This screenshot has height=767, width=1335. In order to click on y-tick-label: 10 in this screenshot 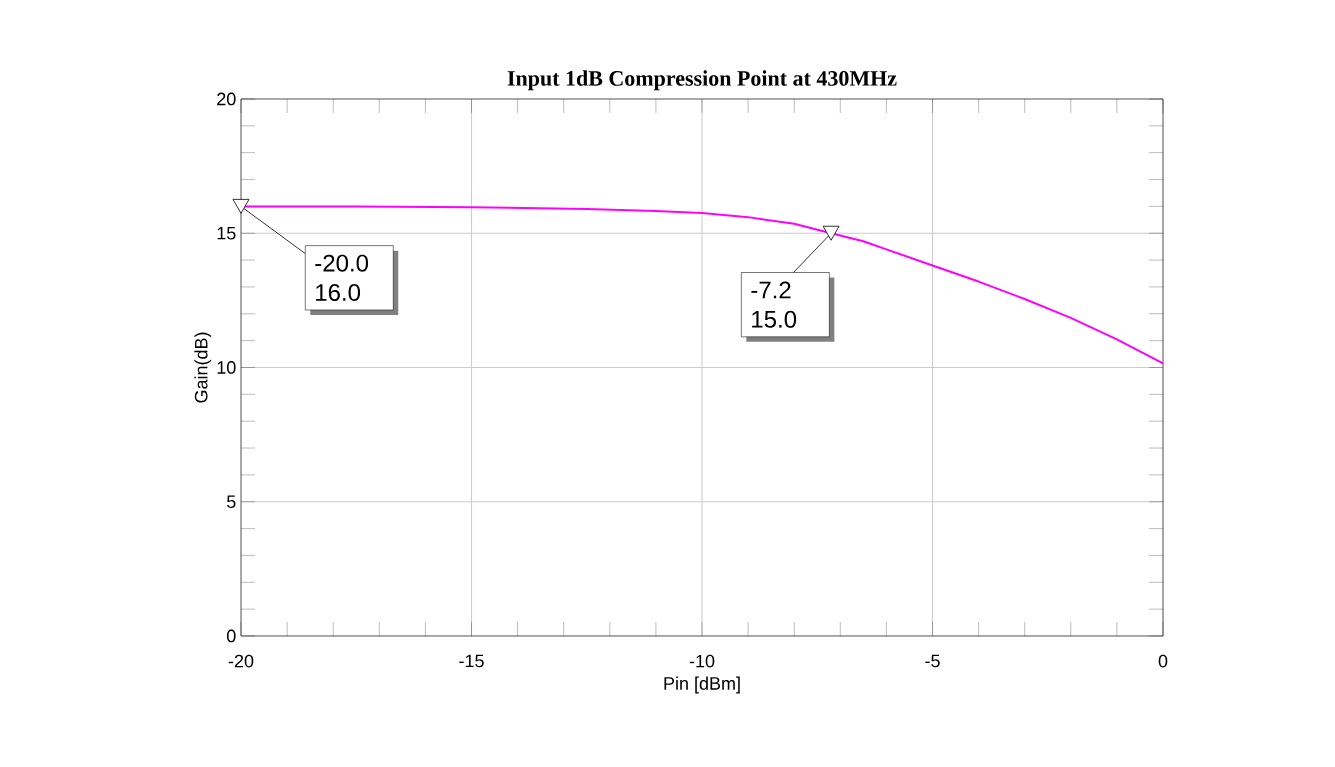, I will do `click(226, 367)`.